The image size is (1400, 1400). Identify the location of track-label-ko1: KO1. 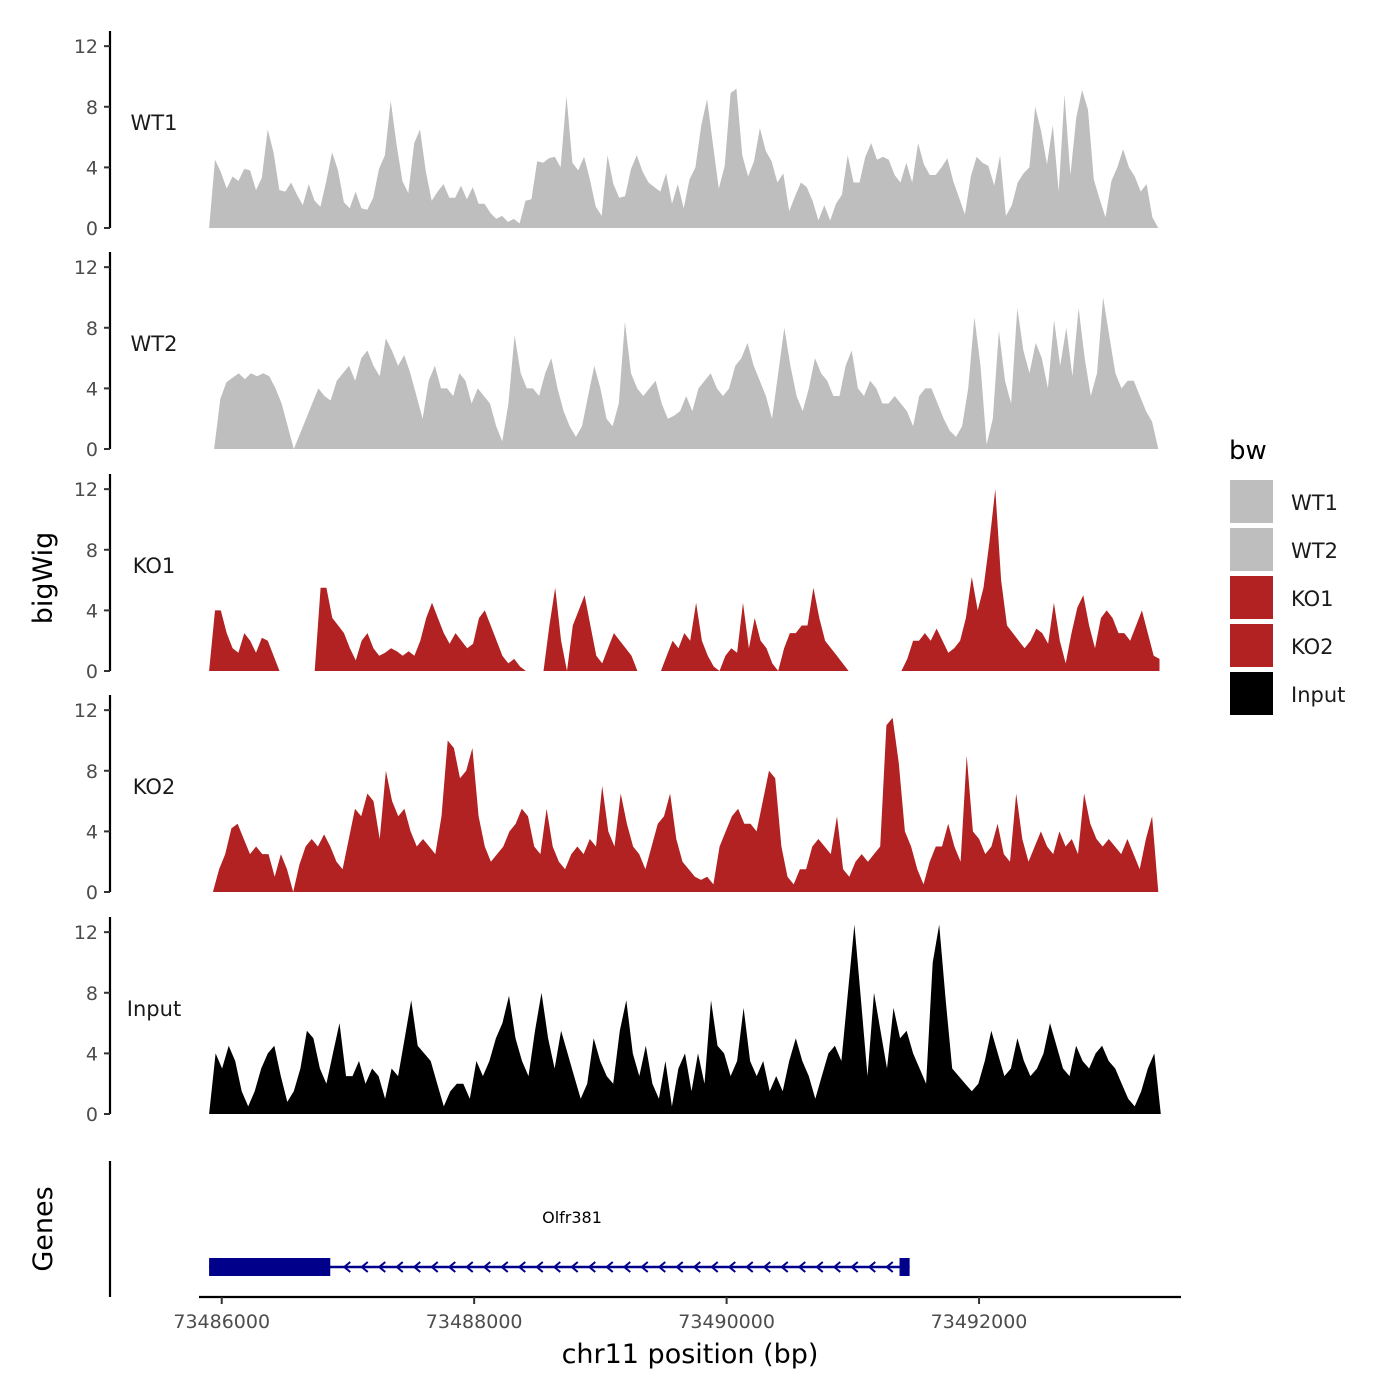
(154, 566).